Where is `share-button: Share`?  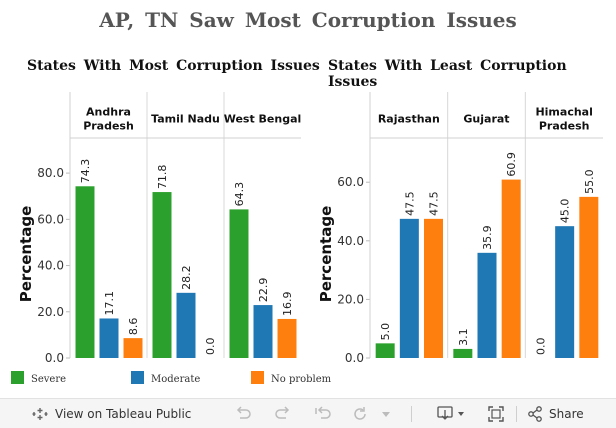
share-button: Share is located at coordinates (555, 414).